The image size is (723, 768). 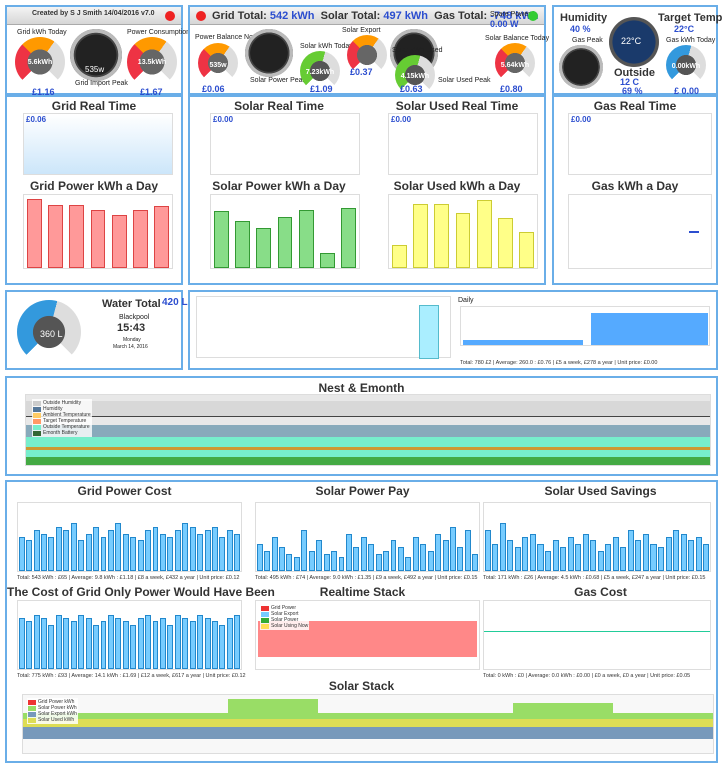 What do you see at coordinates (52, 720) in the screenshot?
I see `legend-item: Solar Used kWh` at bounding box center [52, 720].